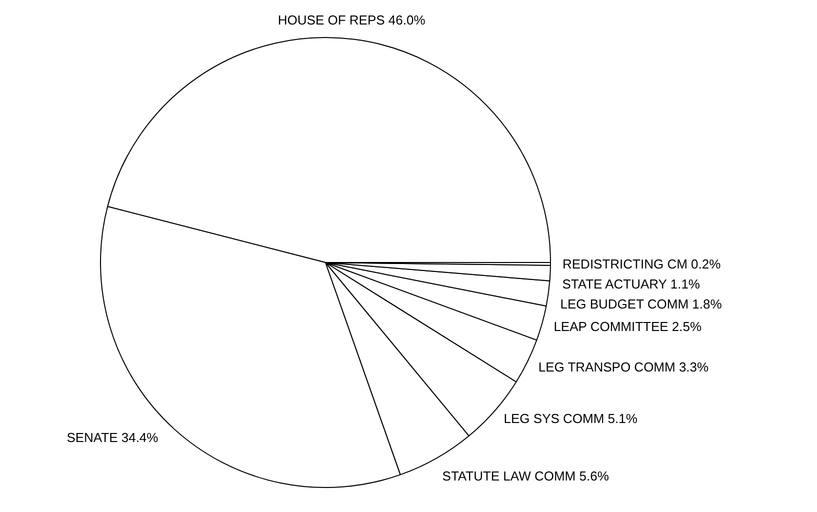 This screenshot has height=512, width=817. Describe the element at coordinates (571, 418) in the screenshot. I see `slice-label: LEG SYS COMM 5.1%` at that location.